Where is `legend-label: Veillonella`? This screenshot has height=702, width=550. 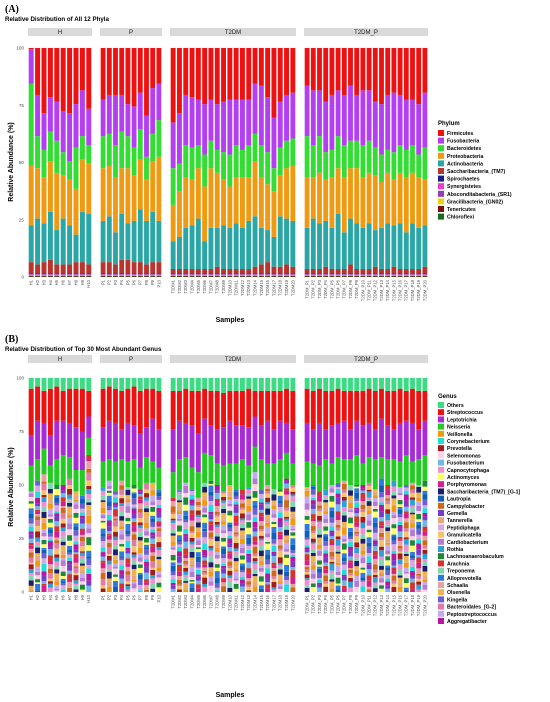 legend-label: Veillonella is located at coordinates (459, 435).